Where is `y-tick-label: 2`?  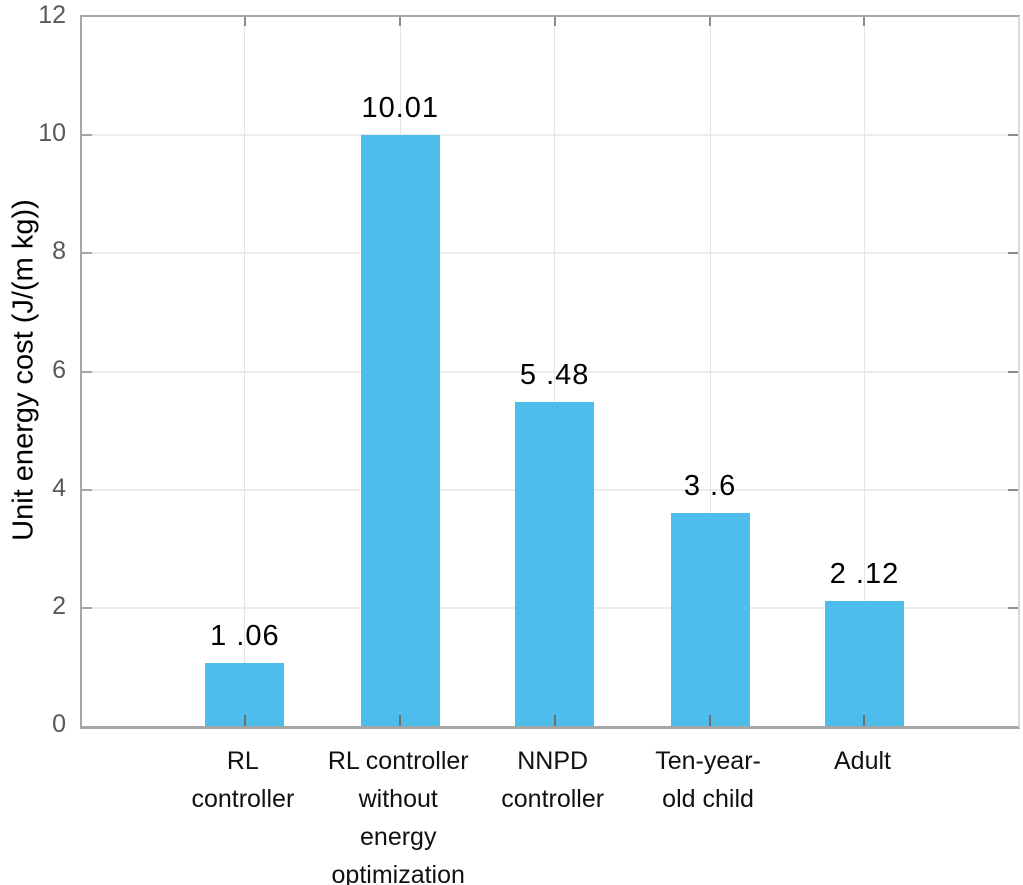
y-tick-label: 2 is located at coordinates (59, 605).